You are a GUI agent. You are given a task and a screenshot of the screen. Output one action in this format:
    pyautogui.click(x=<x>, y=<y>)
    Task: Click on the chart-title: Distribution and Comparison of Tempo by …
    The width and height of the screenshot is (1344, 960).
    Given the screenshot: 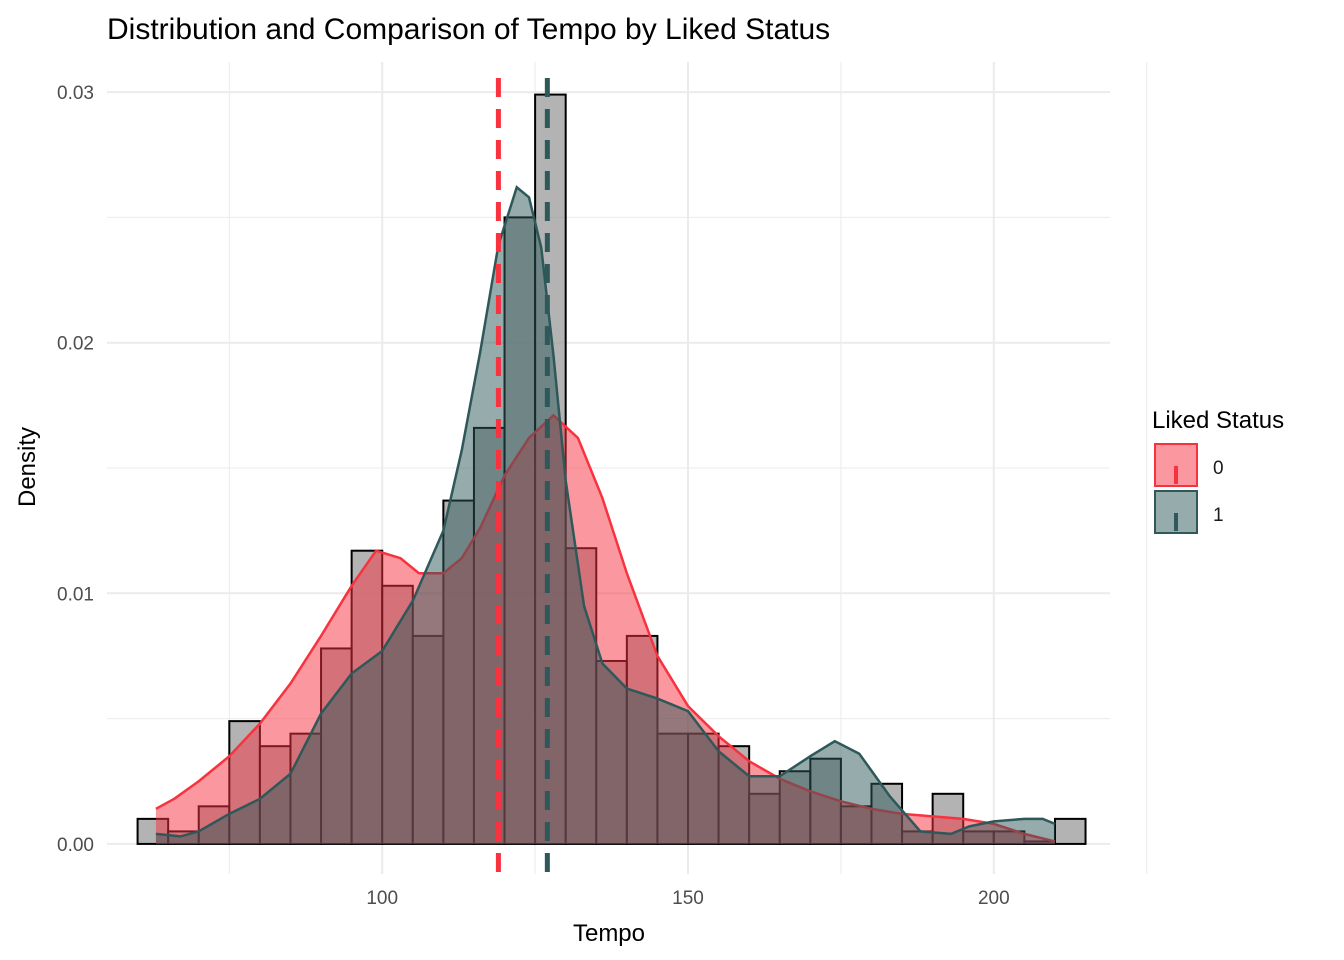 What is the action you would take?
    pyautogui.click(x=468, y=29)
    